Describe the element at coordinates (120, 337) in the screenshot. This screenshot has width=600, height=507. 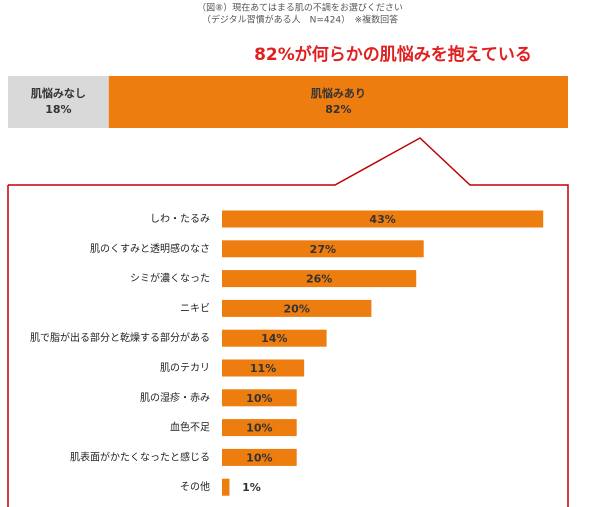
I see `category-label: 肌で脂が出る部分と乾燥する部分がある` at that location.